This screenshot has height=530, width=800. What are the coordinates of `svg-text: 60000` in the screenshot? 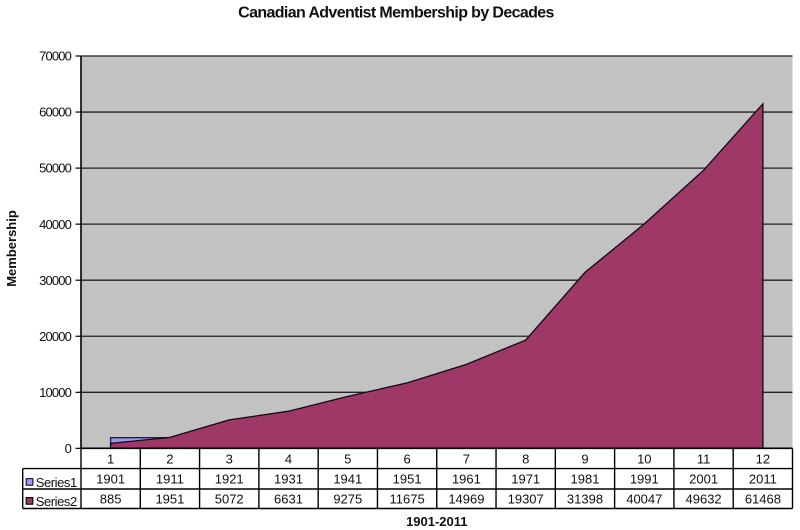 It's located at (55, 112).